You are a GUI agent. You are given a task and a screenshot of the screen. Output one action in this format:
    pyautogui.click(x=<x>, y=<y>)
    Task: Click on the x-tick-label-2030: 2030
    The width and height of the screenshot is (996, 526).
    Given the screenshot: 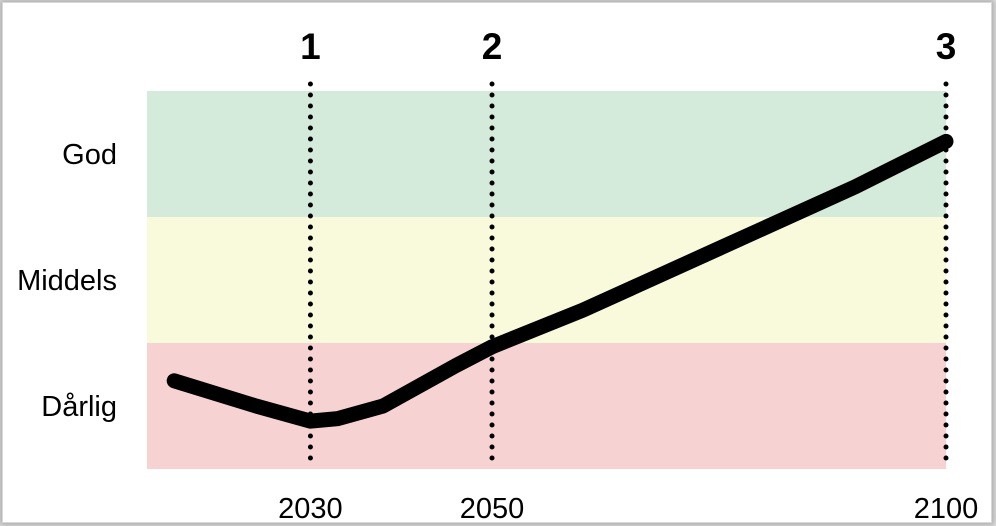 What is the action you would take?
    pyautogui.click(x=310, y=509)
    